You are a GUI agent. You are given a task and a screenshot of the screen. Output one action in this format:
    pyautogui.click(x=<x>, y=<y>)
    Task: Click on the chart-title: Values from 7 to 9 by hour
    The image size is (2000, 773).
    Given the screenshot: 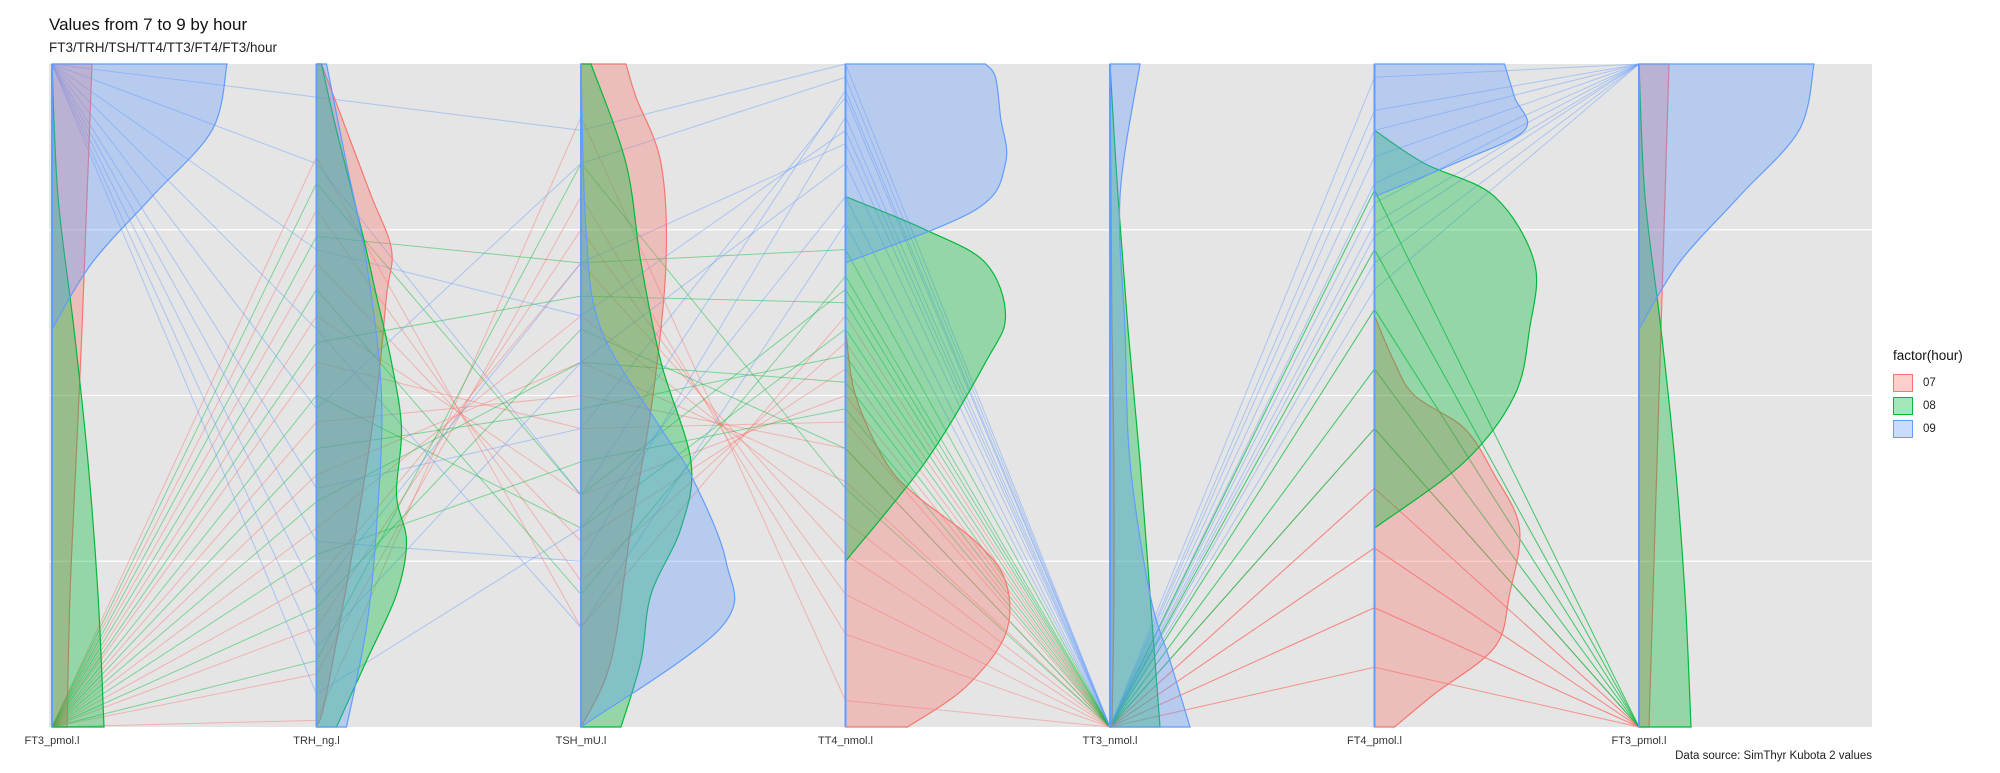 What is the action you would take?
    pyautogui.click(x=148, y=24)
    